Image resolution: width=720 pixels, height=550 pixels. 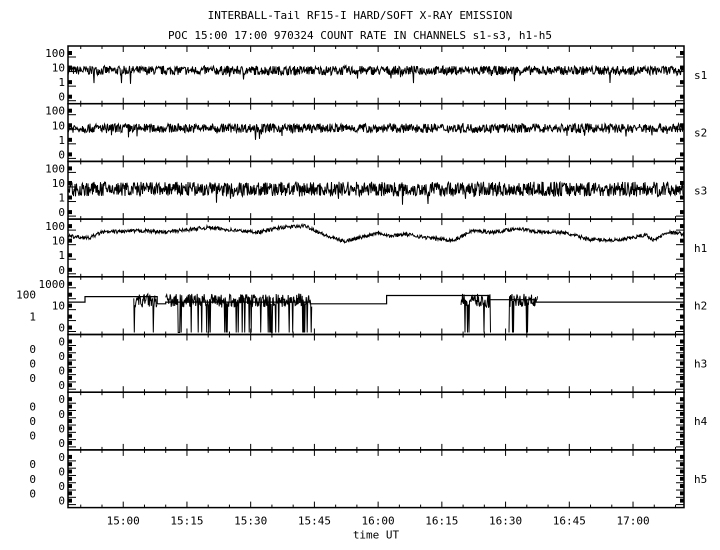 What do you see at coordinates (376, 233) in the screenshot?
I see `series-line-h1` at bounding box center [376, 233].